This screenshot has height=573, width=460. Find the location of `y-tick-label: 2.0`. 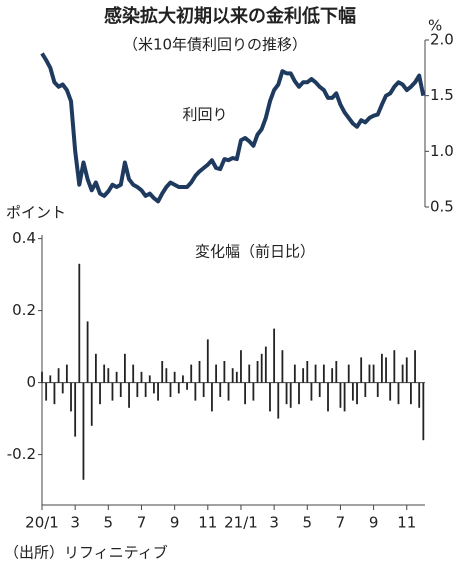

y-tick-label: 2.0 is located at coordinates (442, 40).